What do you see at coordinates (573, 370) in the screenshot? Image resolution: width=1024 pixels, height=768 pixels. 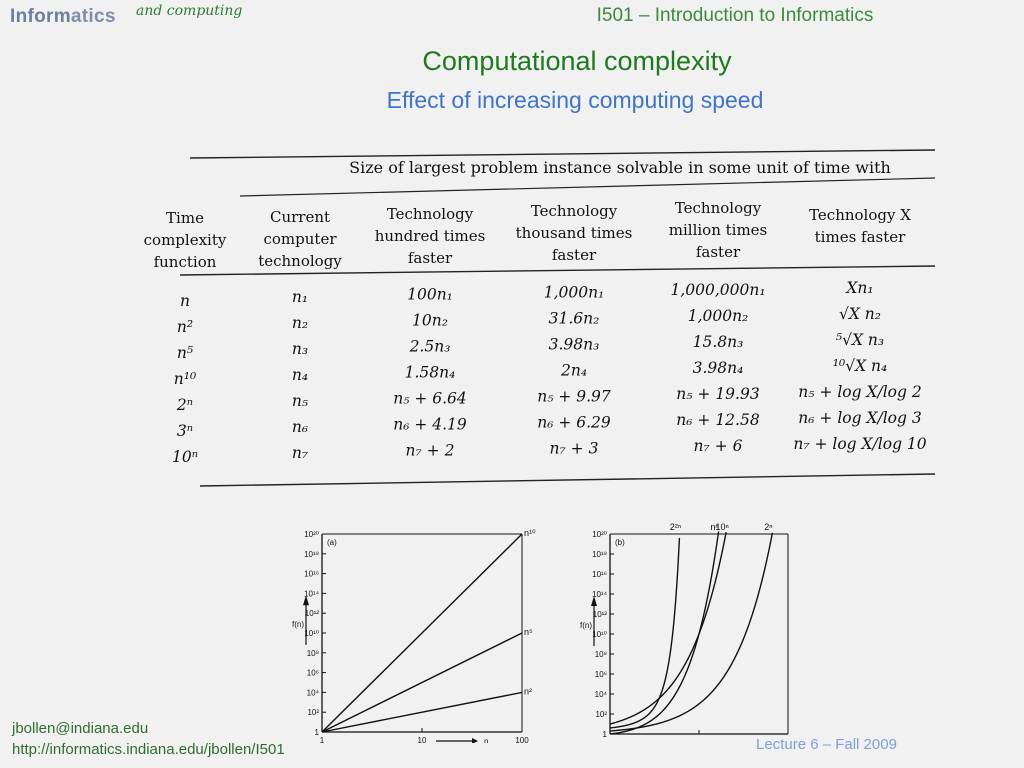 I see `table-cell: 2n₄` at bounding box center [573, 370].